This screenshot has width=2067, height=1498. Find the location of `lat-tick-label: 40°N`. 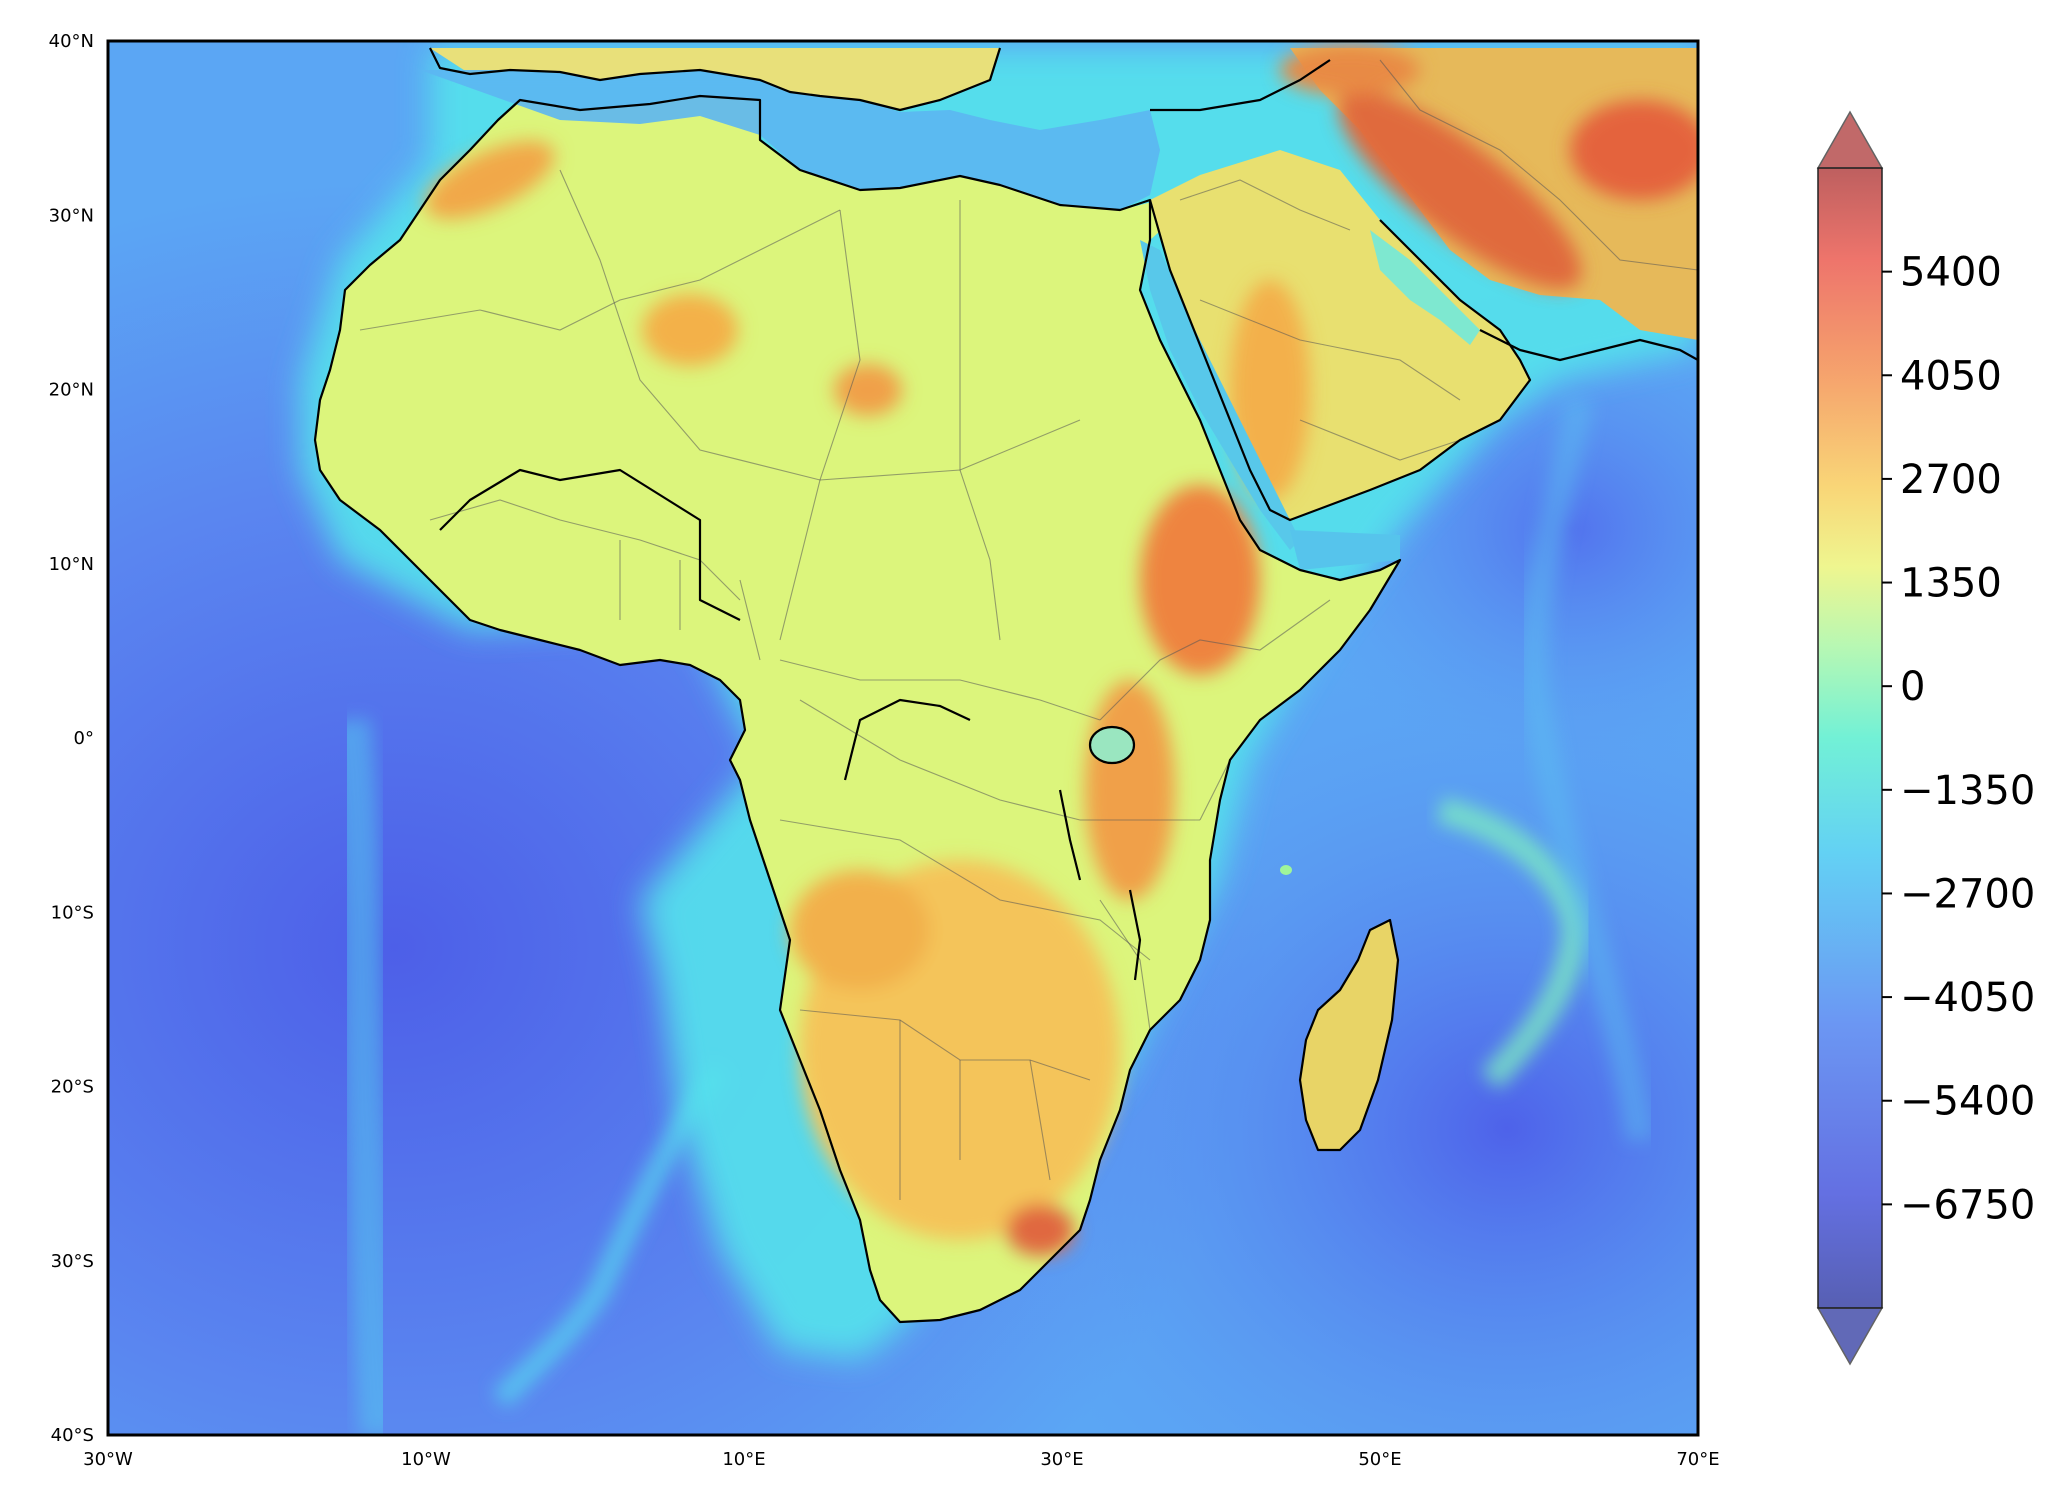

lat-tick-label: 40°N is located at coordinates (71, 41).